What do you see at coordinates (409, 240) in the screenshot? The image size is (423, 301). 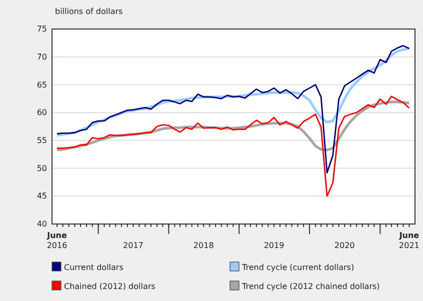 I see `x-tick-label: June 2021` at bounding box center [409, 240].